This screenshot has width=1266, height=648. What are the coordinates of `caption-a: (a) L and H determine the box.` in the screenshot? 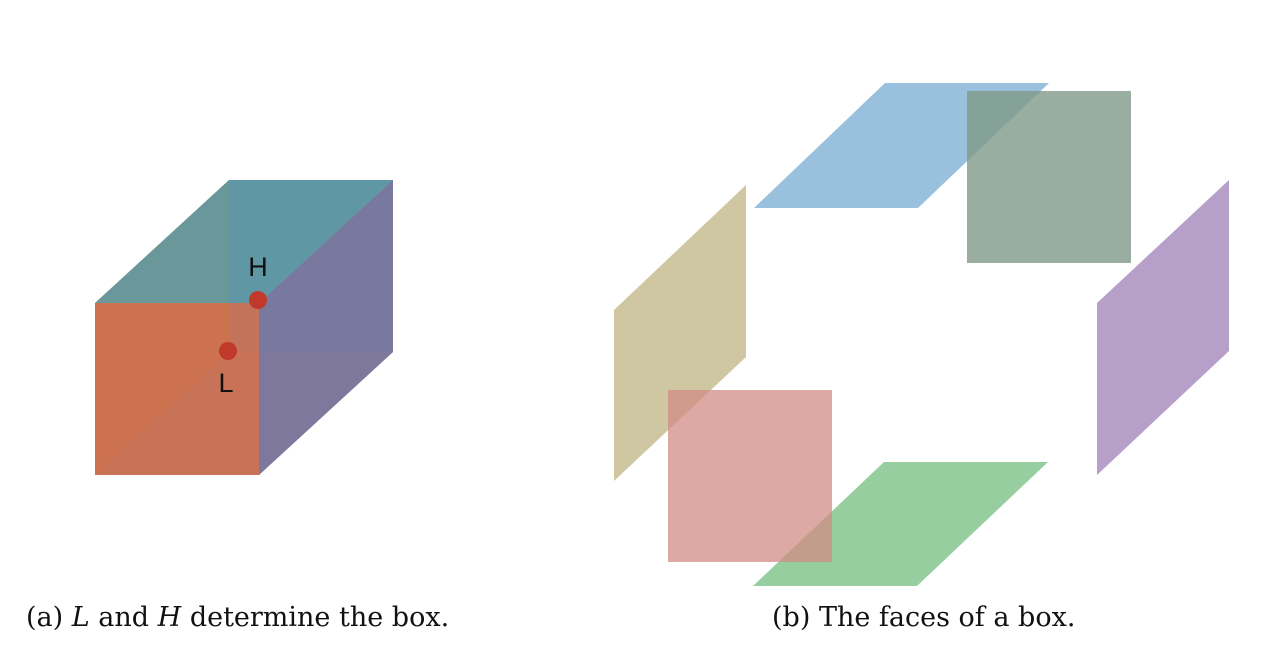 It's located at (237, 617).